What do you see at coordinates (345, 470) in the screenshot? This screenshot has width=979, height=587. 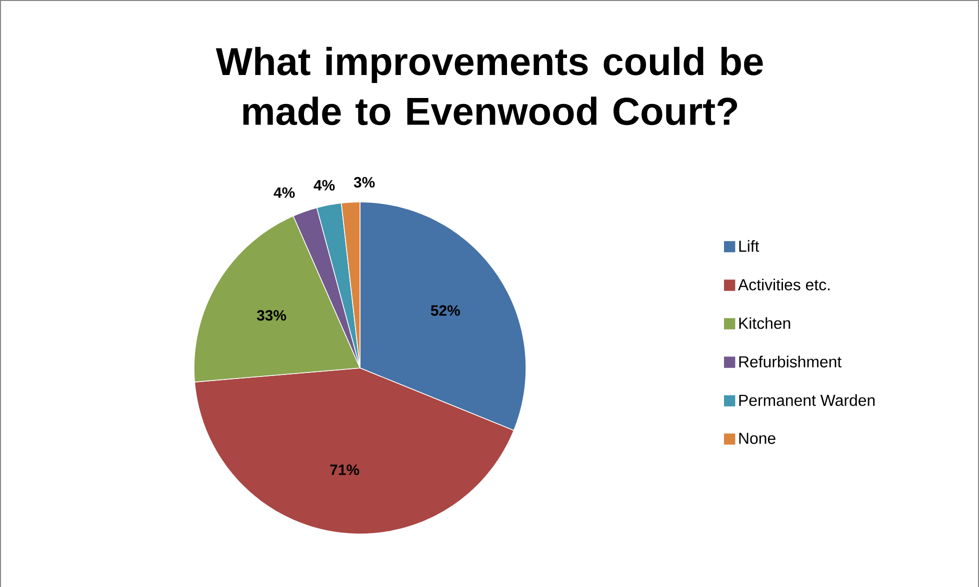 I see `data-label: 71%` at bounding box center [345, 470].